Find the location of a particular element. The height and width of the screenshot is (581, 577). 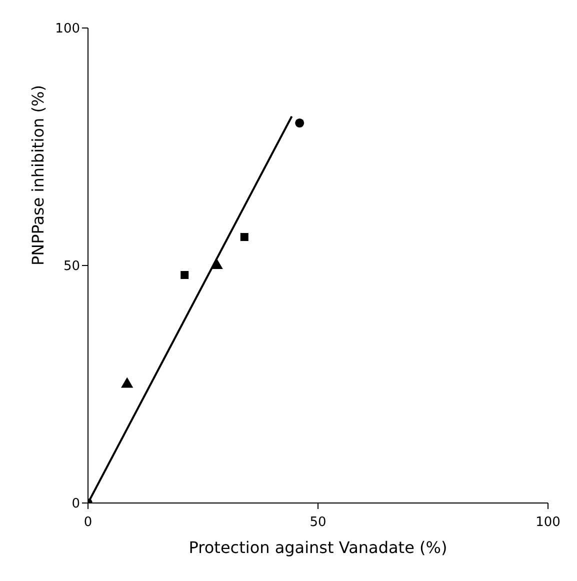

x-tick-label: 50 is located at coordinates (318, 522).